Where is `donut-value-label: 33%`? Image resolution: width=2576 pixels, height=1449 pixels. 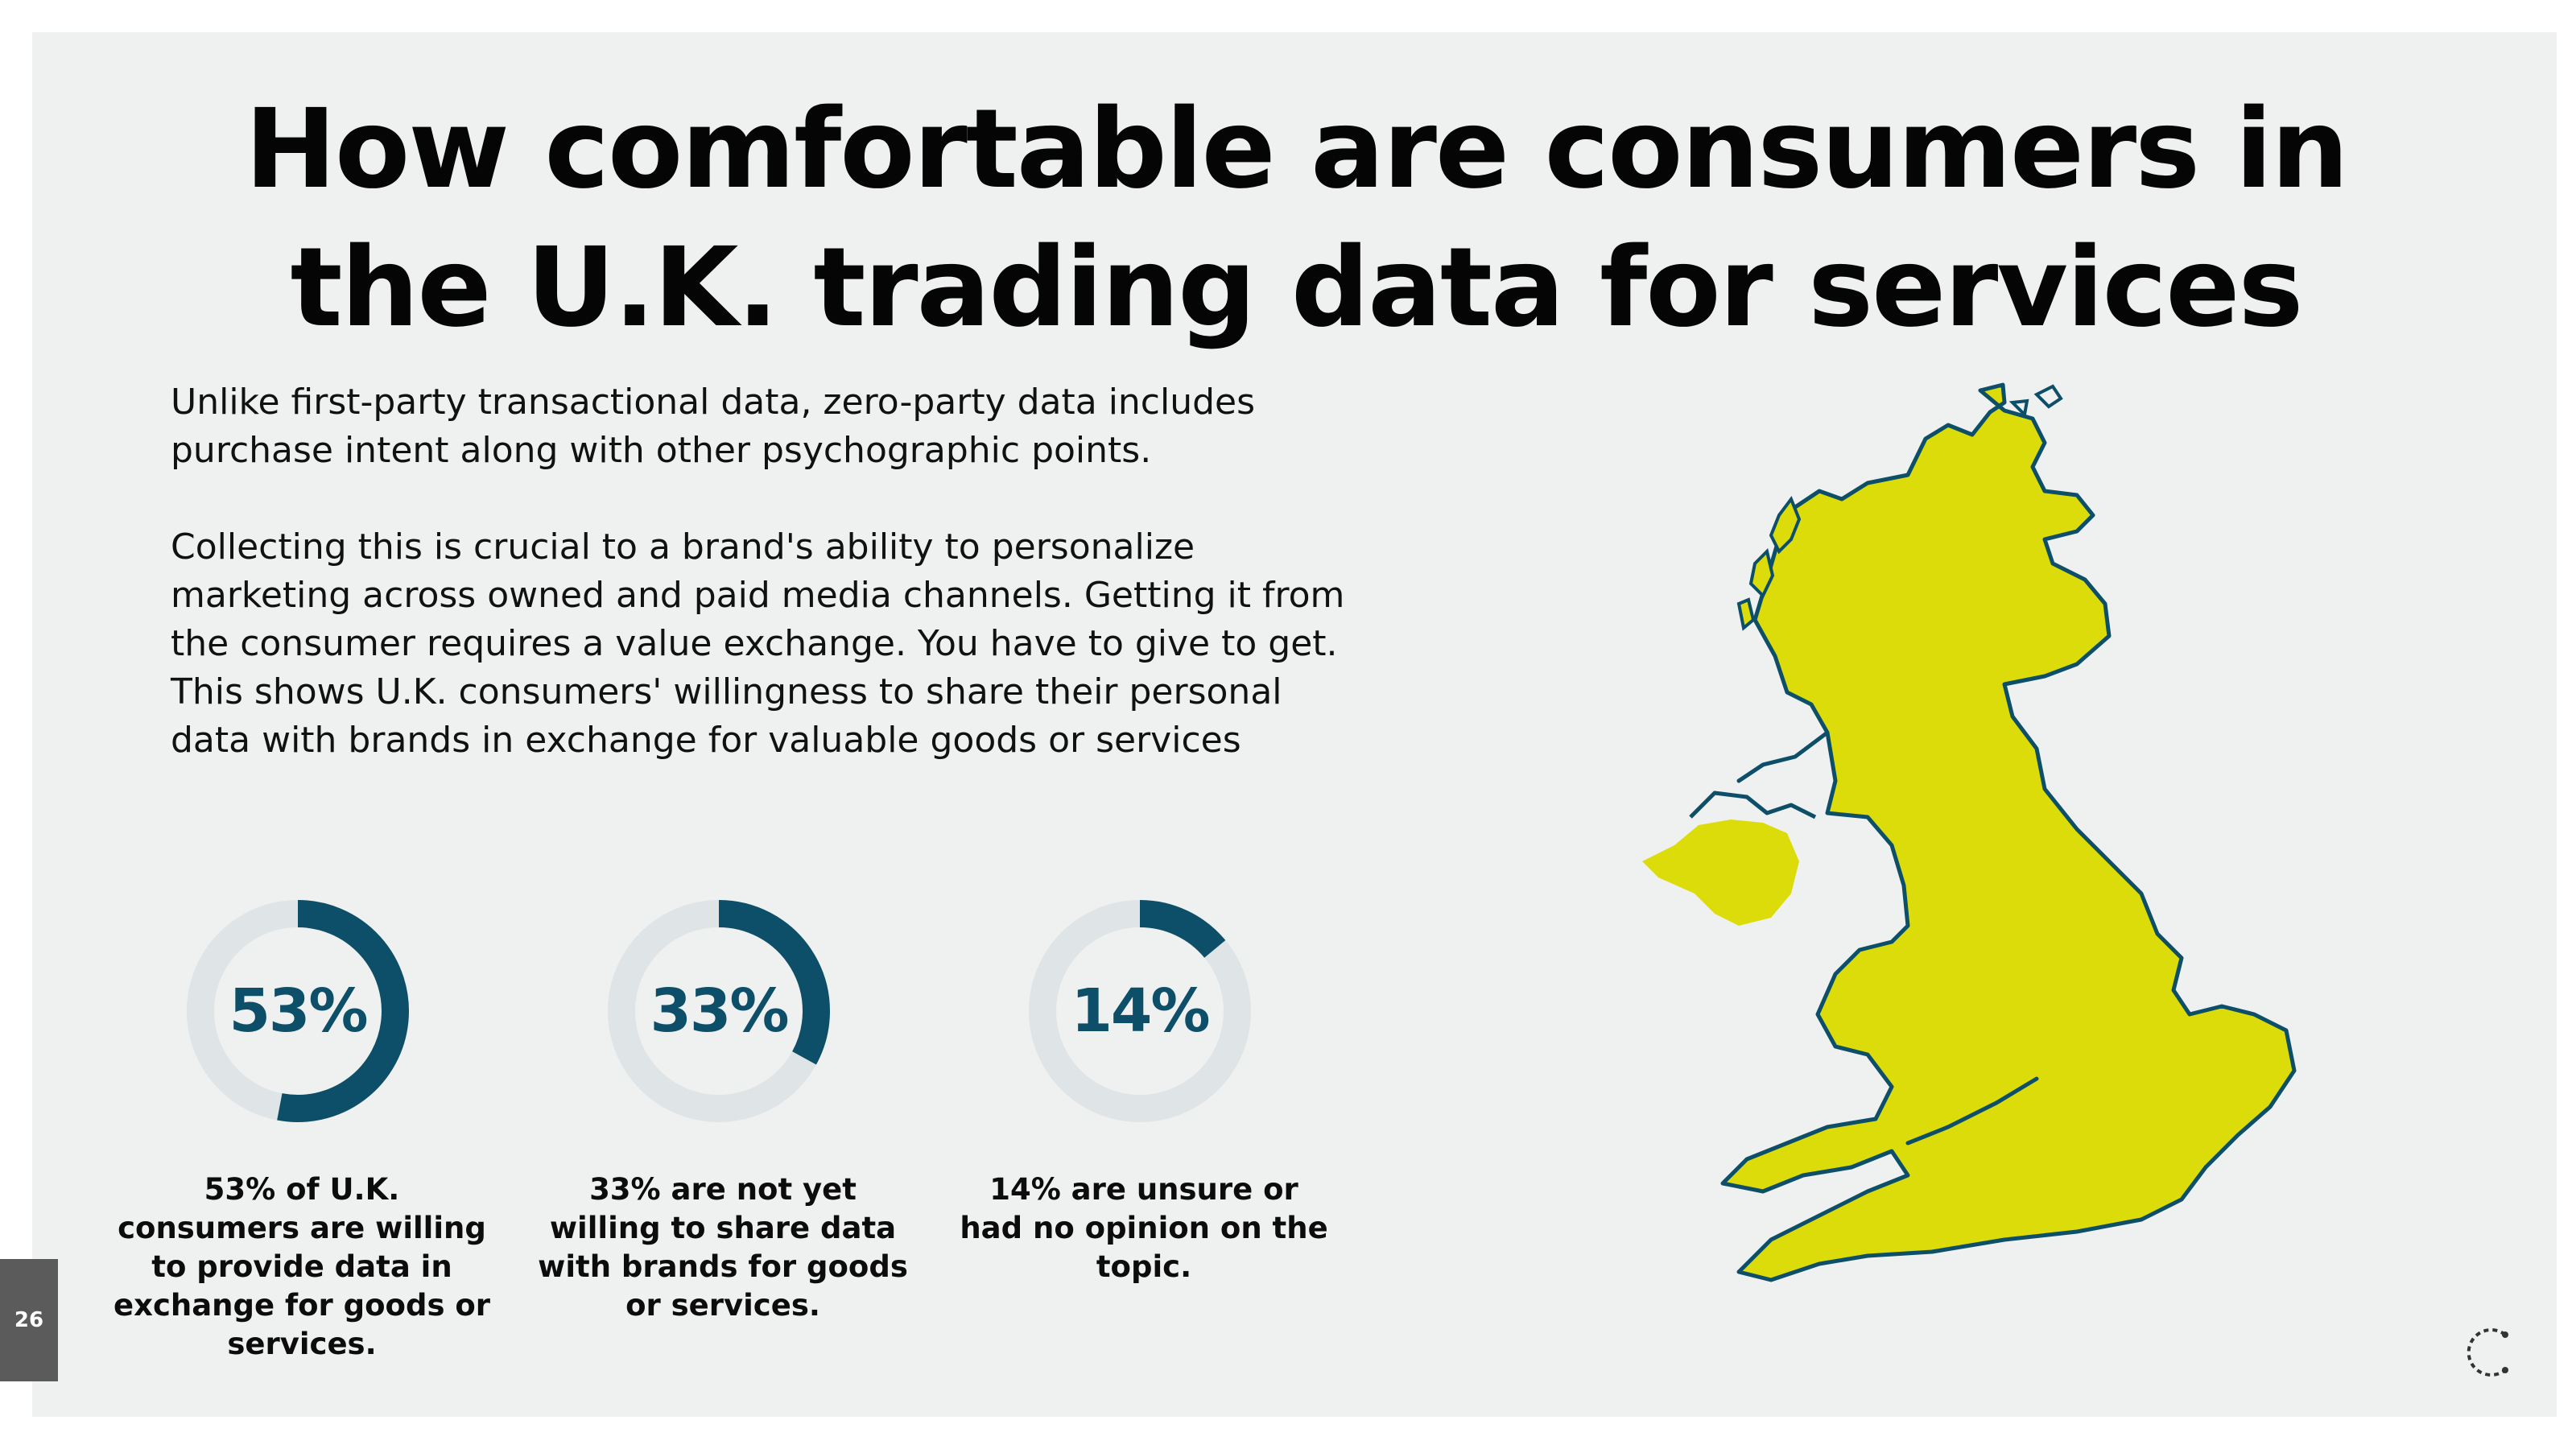
donut-value-label: 33% is located at coordinates (719, 1011).